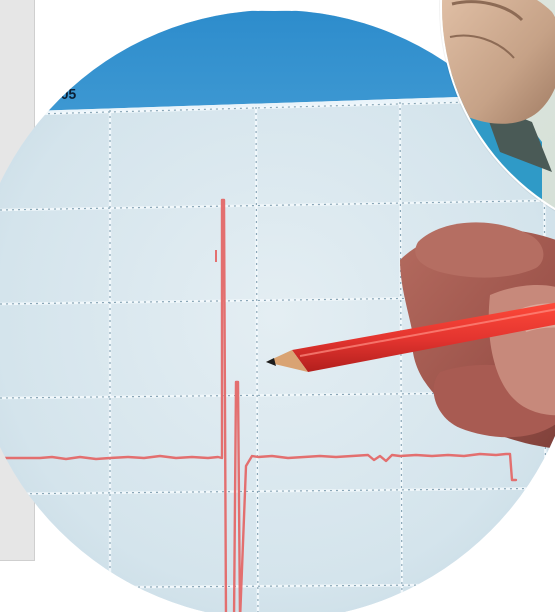  I want to click on screen-header-line-1: ne 1, so click(62, 64).